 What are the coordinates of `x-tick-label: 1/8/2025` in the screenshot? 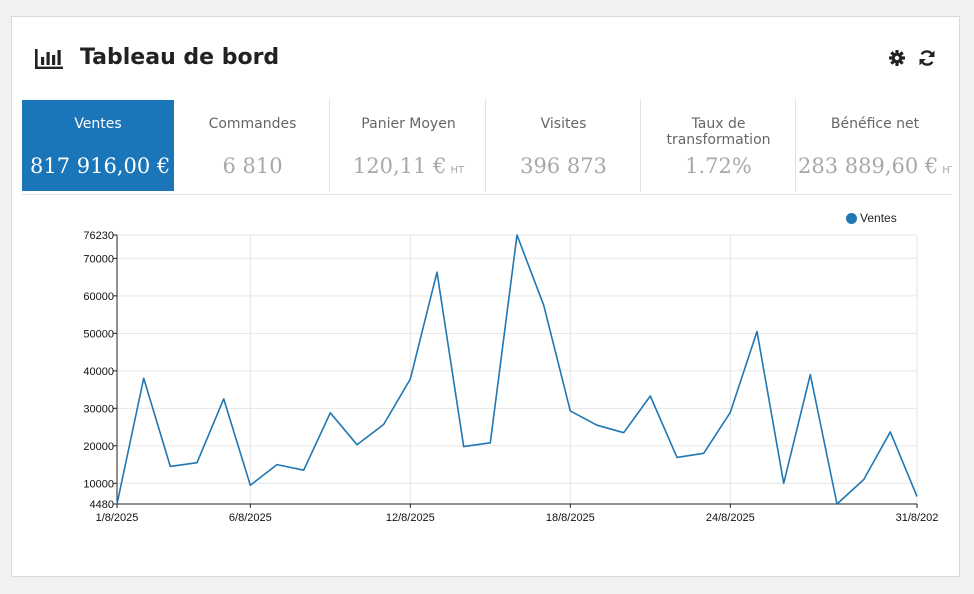 It's located at (117, 518).